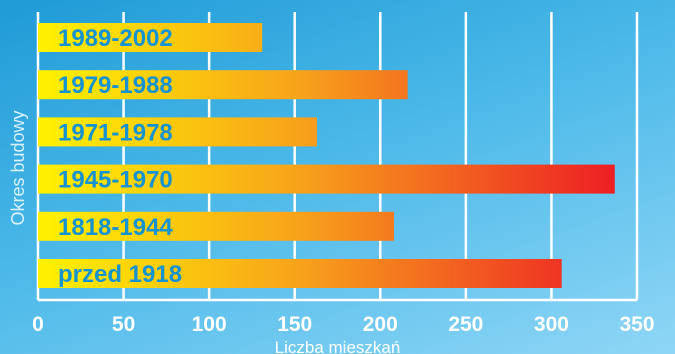  I want to click on x-tick-label: 150, so click(294, 324).